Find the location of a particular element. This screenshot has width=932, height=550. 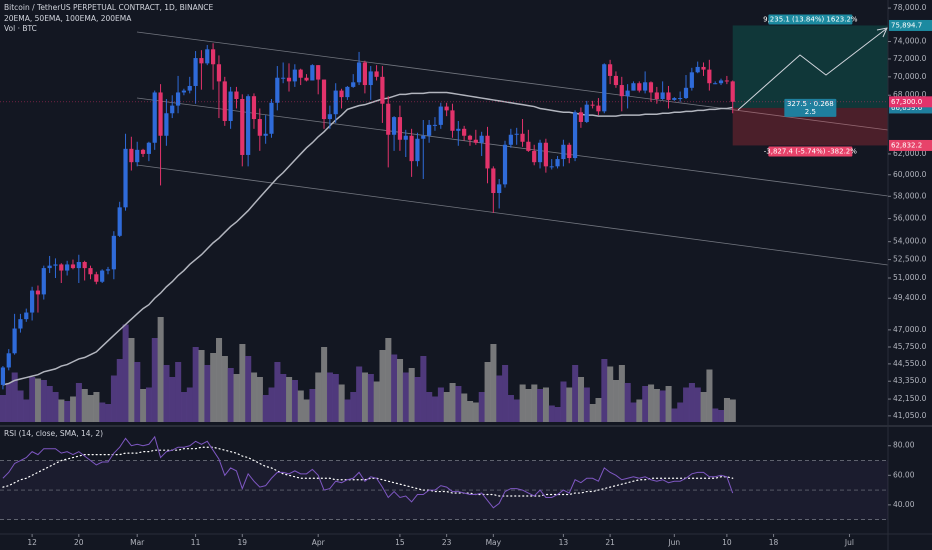

mid-text: 327.5 · 0.268 is located at coordinates (810, 104).